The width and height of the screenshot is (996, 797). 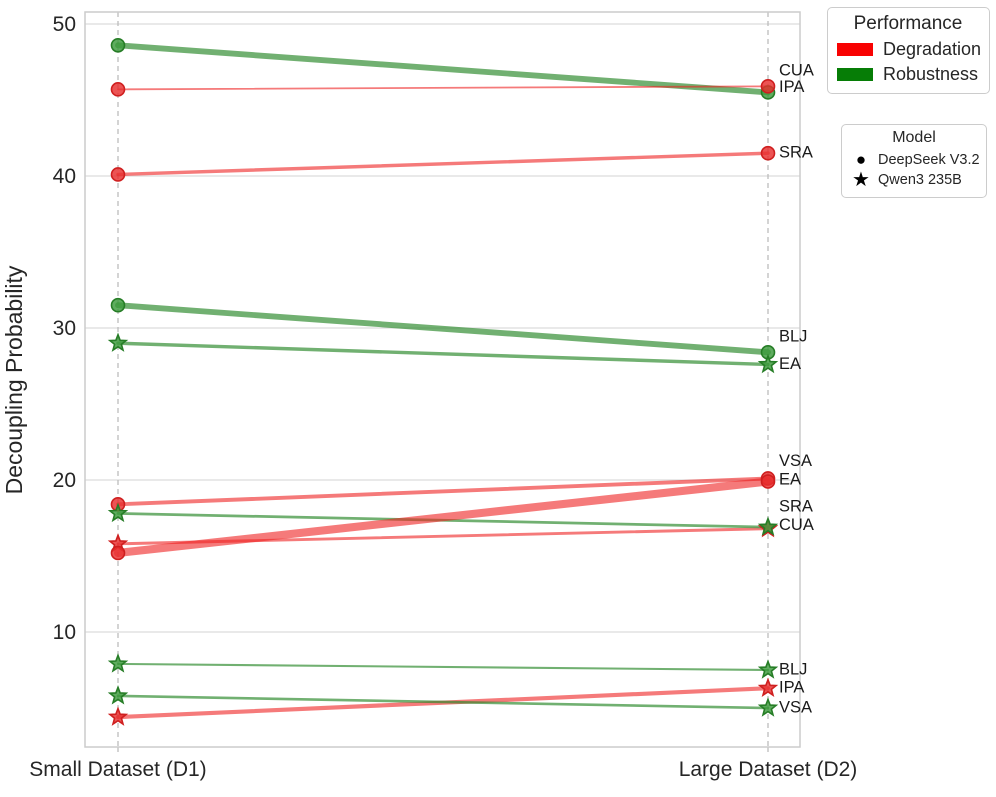 What do you see at coordinates (855, 74) in the screenshot?
I see `robustness-color-swatch` at bounding box center [855, 74].